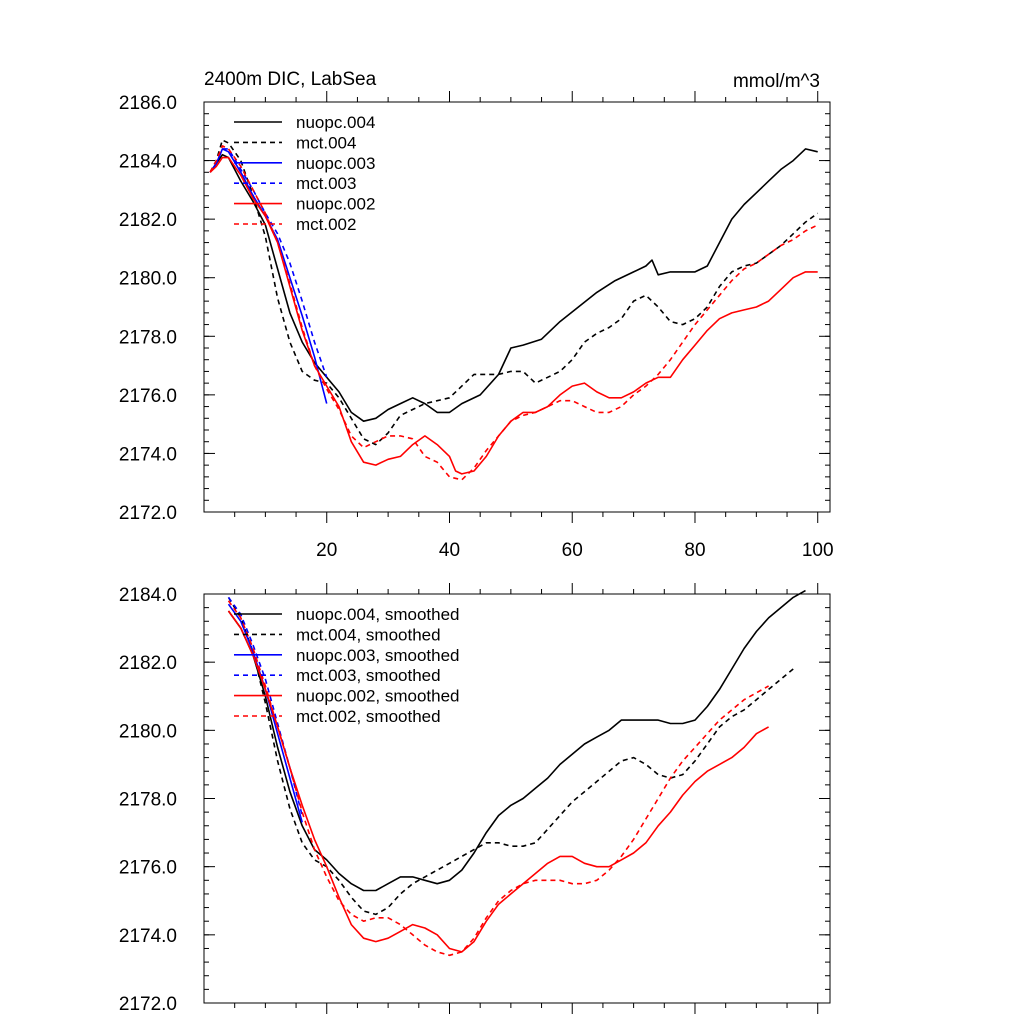 The height and width of the screenshot is (1024, 1024). I want to click on units-label: mmol/m^3, so click(776, 81).